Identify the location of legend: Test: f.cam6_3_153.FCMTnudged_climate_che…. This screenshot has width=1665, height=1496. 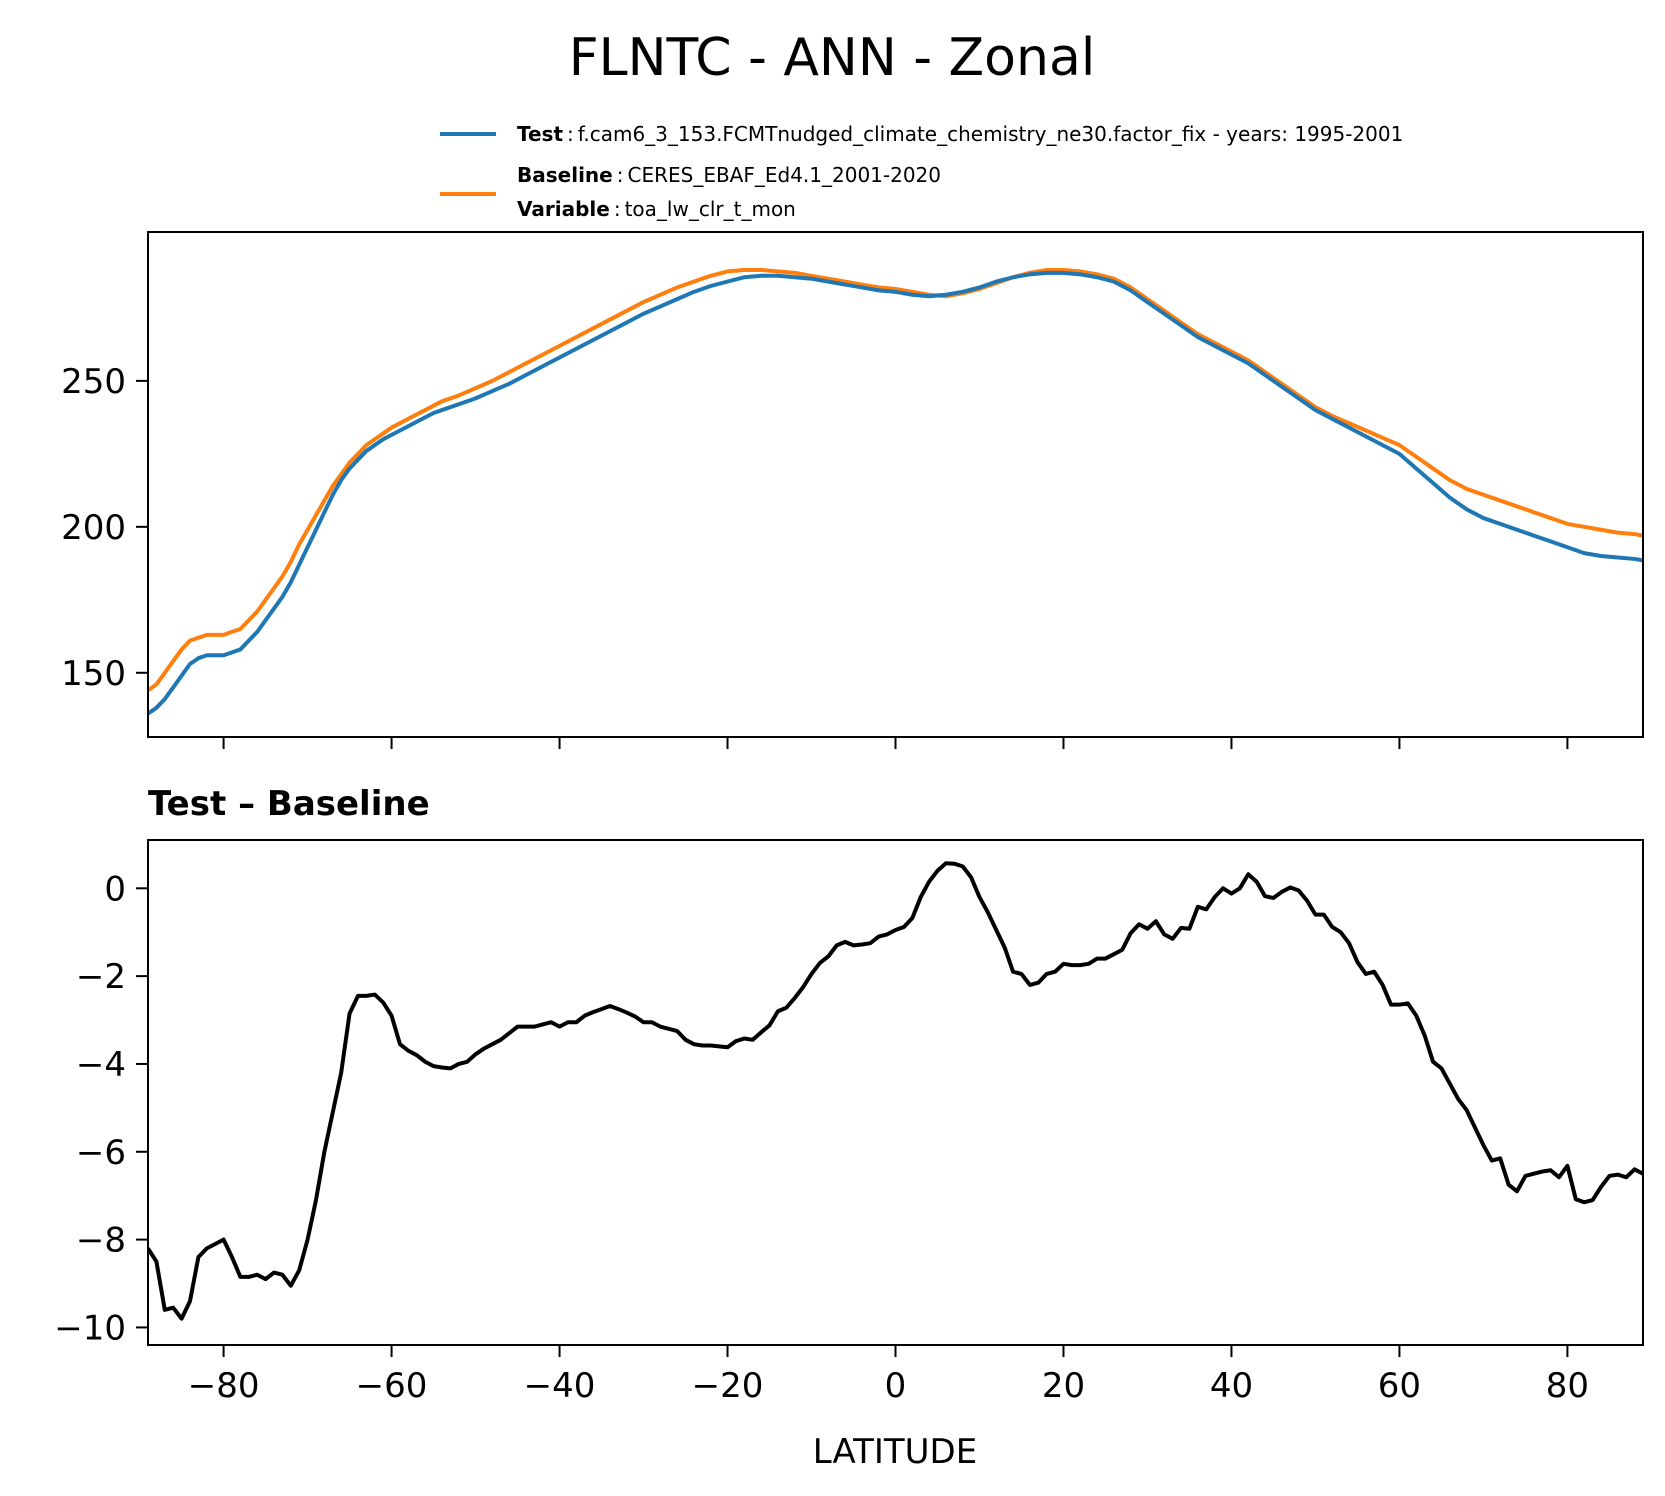
(921, 171).